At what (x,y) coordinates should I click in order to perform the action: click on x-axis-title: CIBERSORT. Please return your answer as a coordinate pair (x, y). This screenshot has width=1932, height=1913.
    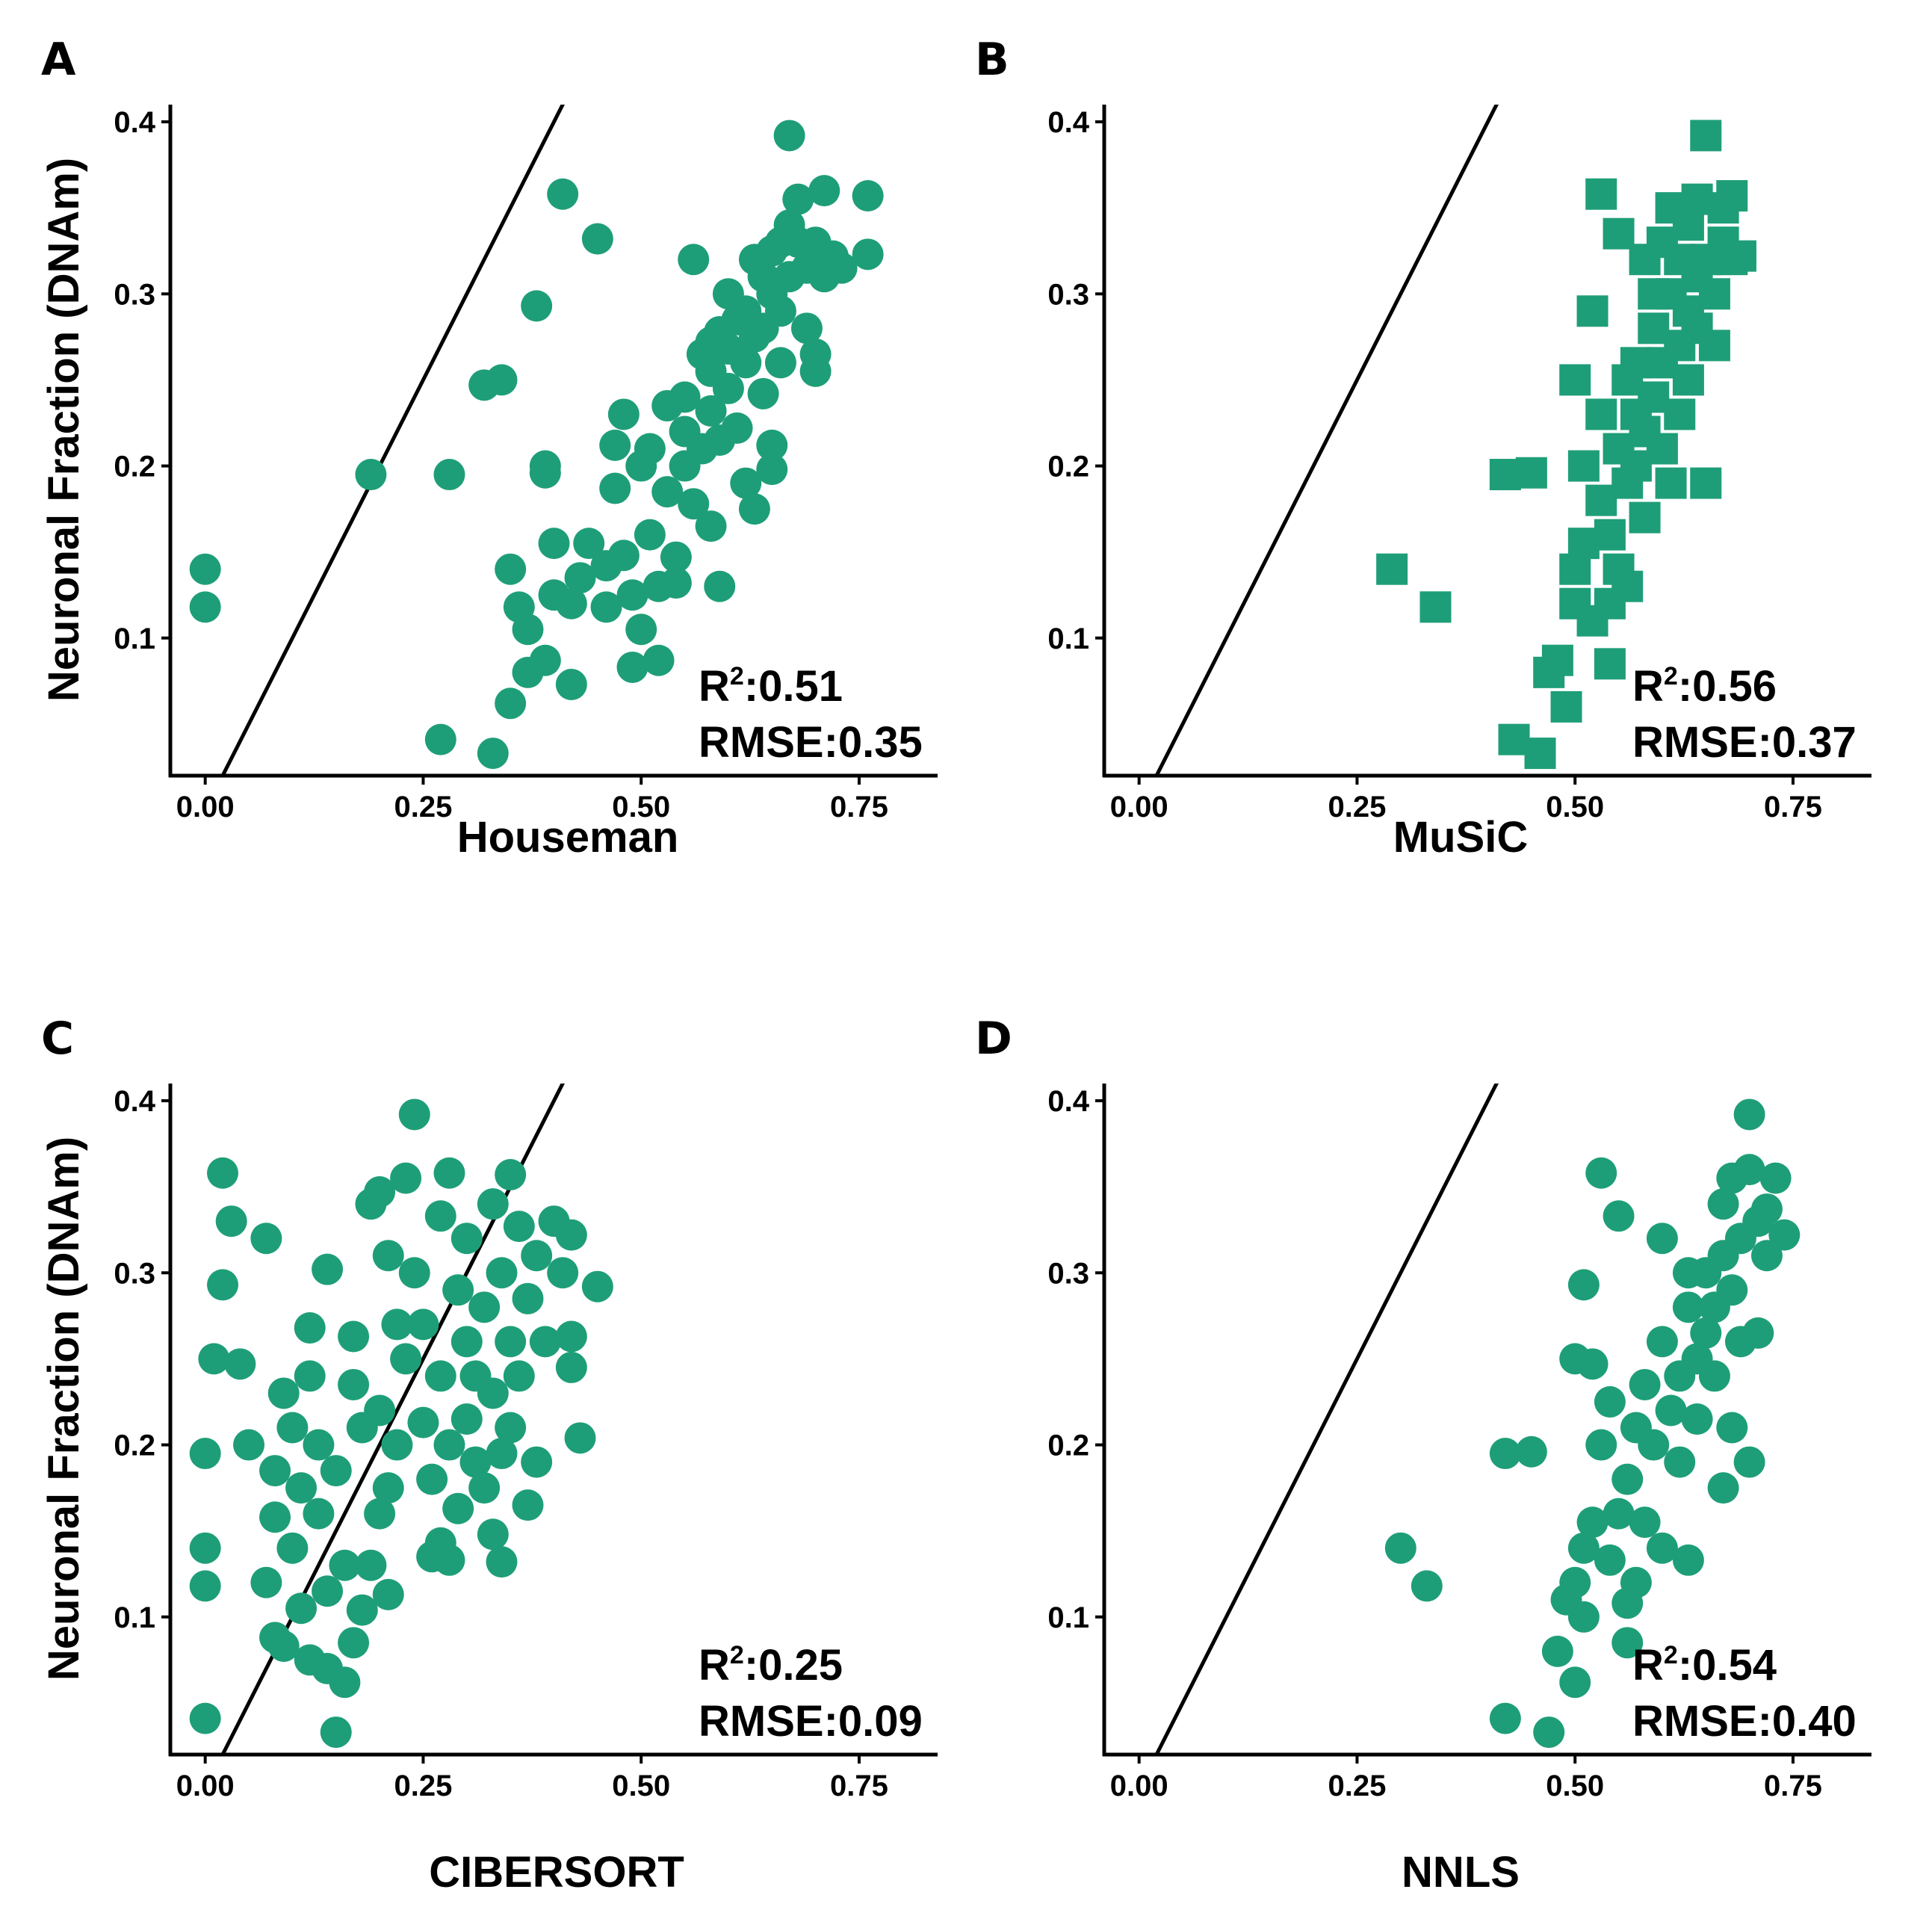
    Looking at the image, I should click on (556, 1873).